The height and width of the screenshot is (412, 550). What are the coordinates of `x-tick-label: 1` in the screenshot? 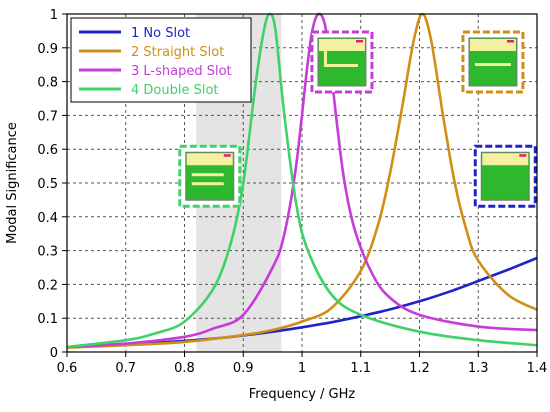 It's located at (302, 368).